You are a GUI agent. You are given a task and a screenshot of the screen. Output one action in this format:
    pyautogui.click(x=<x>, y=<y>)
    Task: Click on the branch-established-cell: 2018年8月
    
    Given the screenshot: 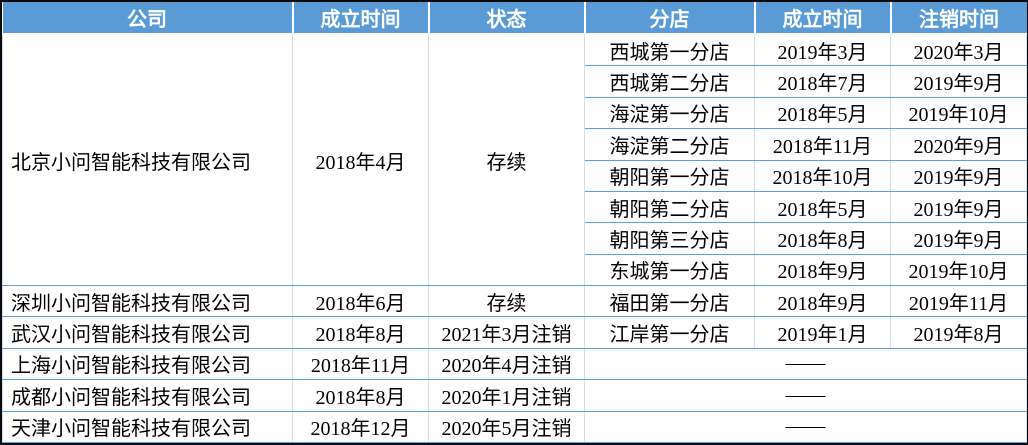 What is the action you would take?
    pyautogui.click(x=822, y=238)
    